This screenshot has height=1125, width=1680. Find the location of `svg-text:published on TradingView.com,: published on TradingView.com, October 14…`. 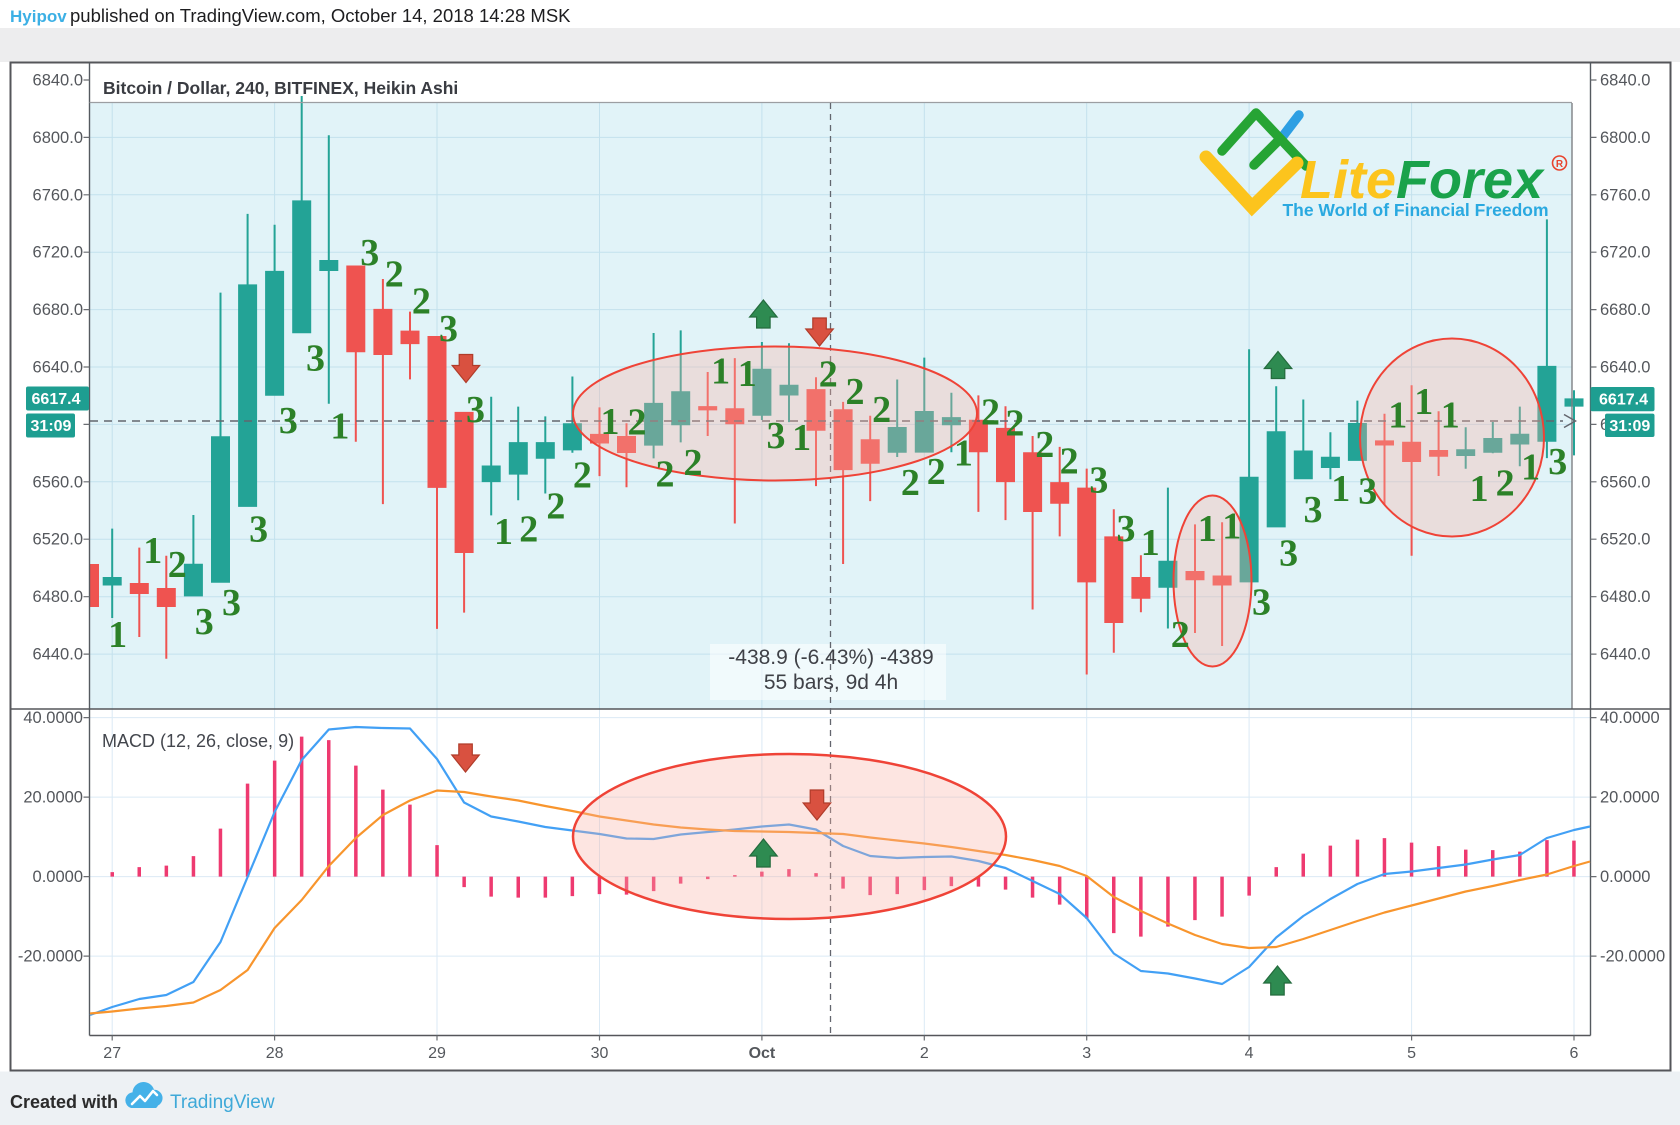

svg-text:published on TradingView.com,: published on TradingView.com, October 14… is located at coordinates (320, 15).